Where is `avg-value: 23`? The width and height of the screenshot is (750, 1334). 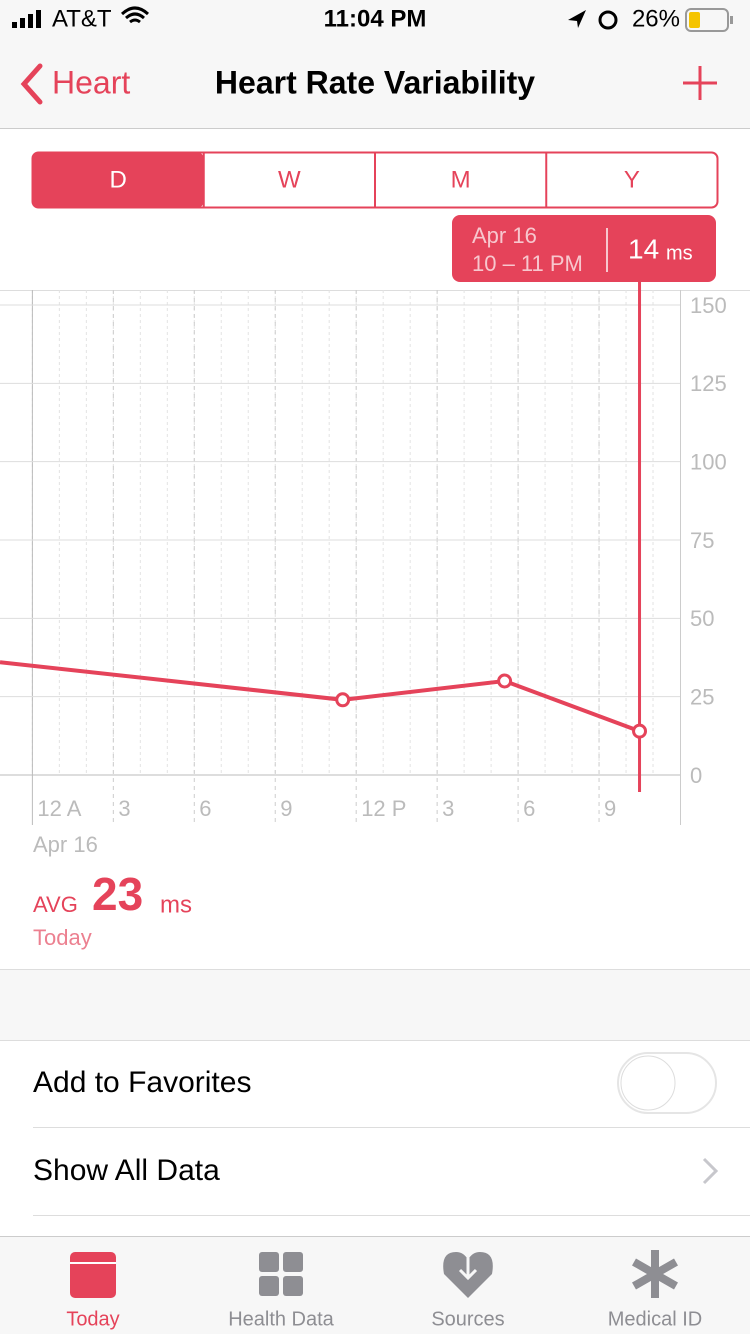 avg-value: 23 is located at coordinates (117, 894).